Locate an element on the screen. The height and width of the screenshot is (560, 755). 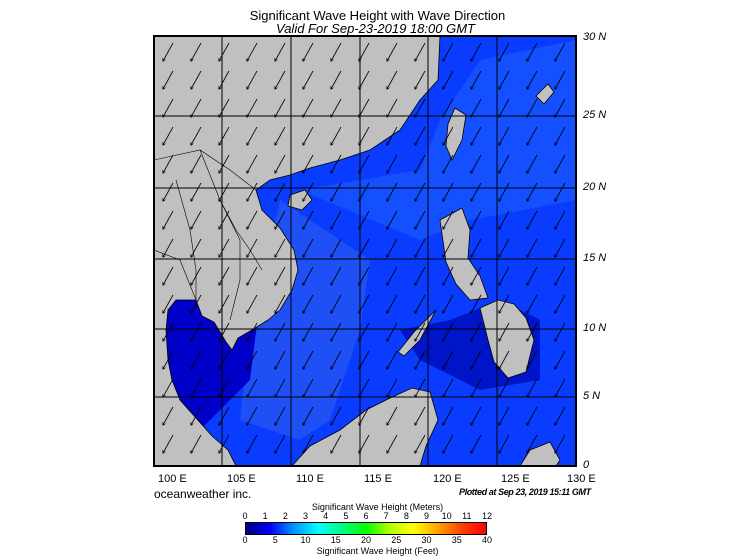
feet-tick-label: 40 is located at coordinates (487, 540).